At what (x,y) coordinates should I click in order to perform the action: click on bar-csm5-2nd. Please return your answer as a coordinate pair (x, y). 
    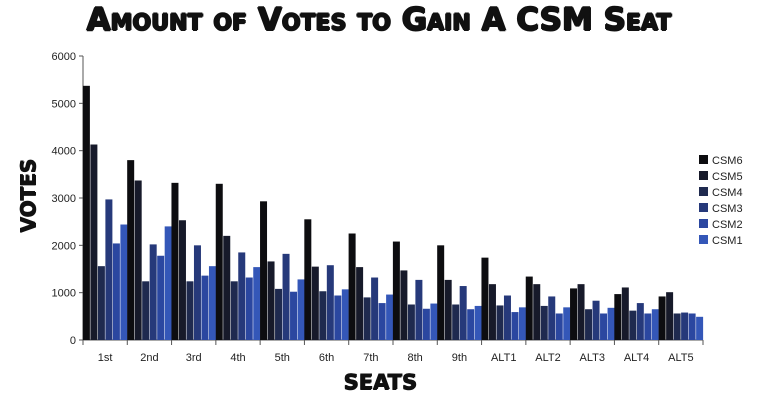
    Looking at the image, I should click on (138, 260).